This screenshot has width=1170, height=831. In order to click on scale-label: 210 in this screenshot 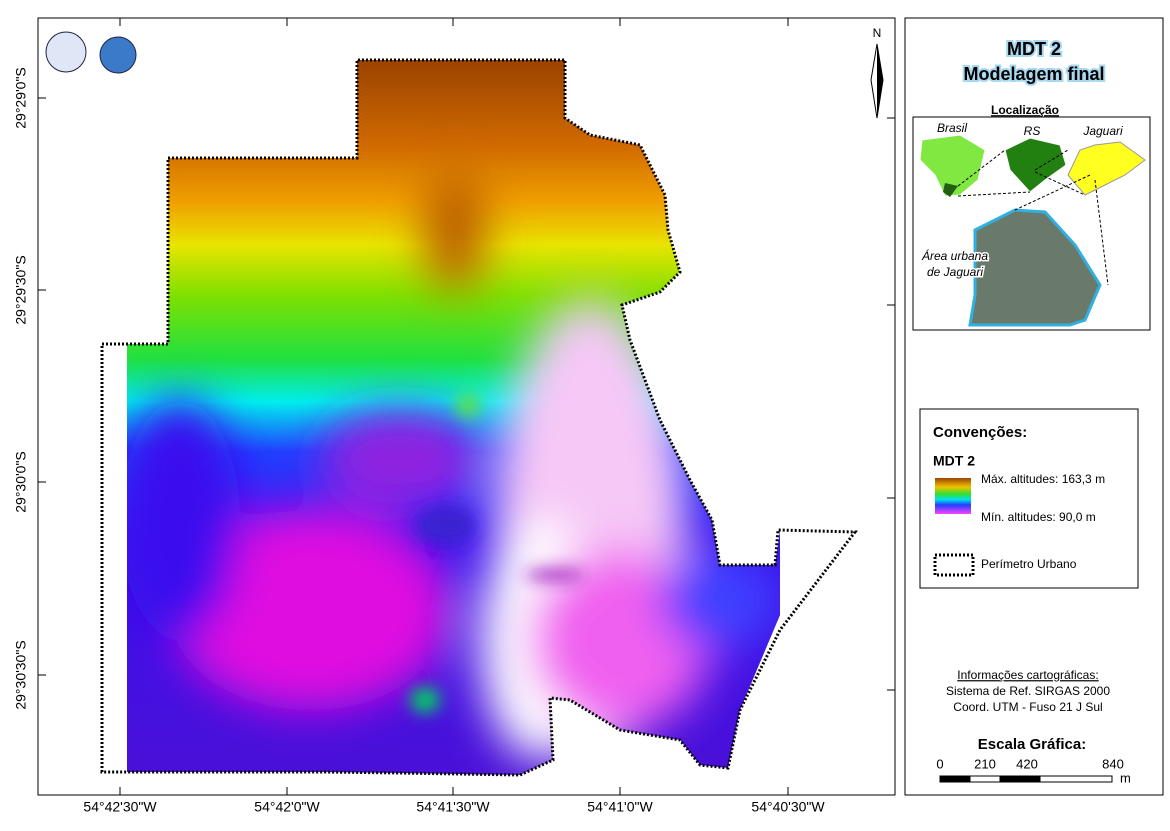, I will do `click(985, 763)`.